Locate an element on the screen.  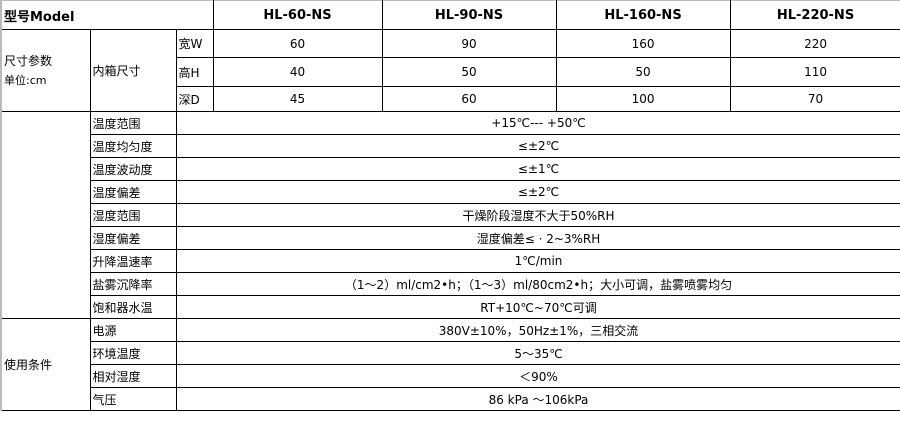
spec-label: 盐雾沉降率 is located at coordinates (133, 284).